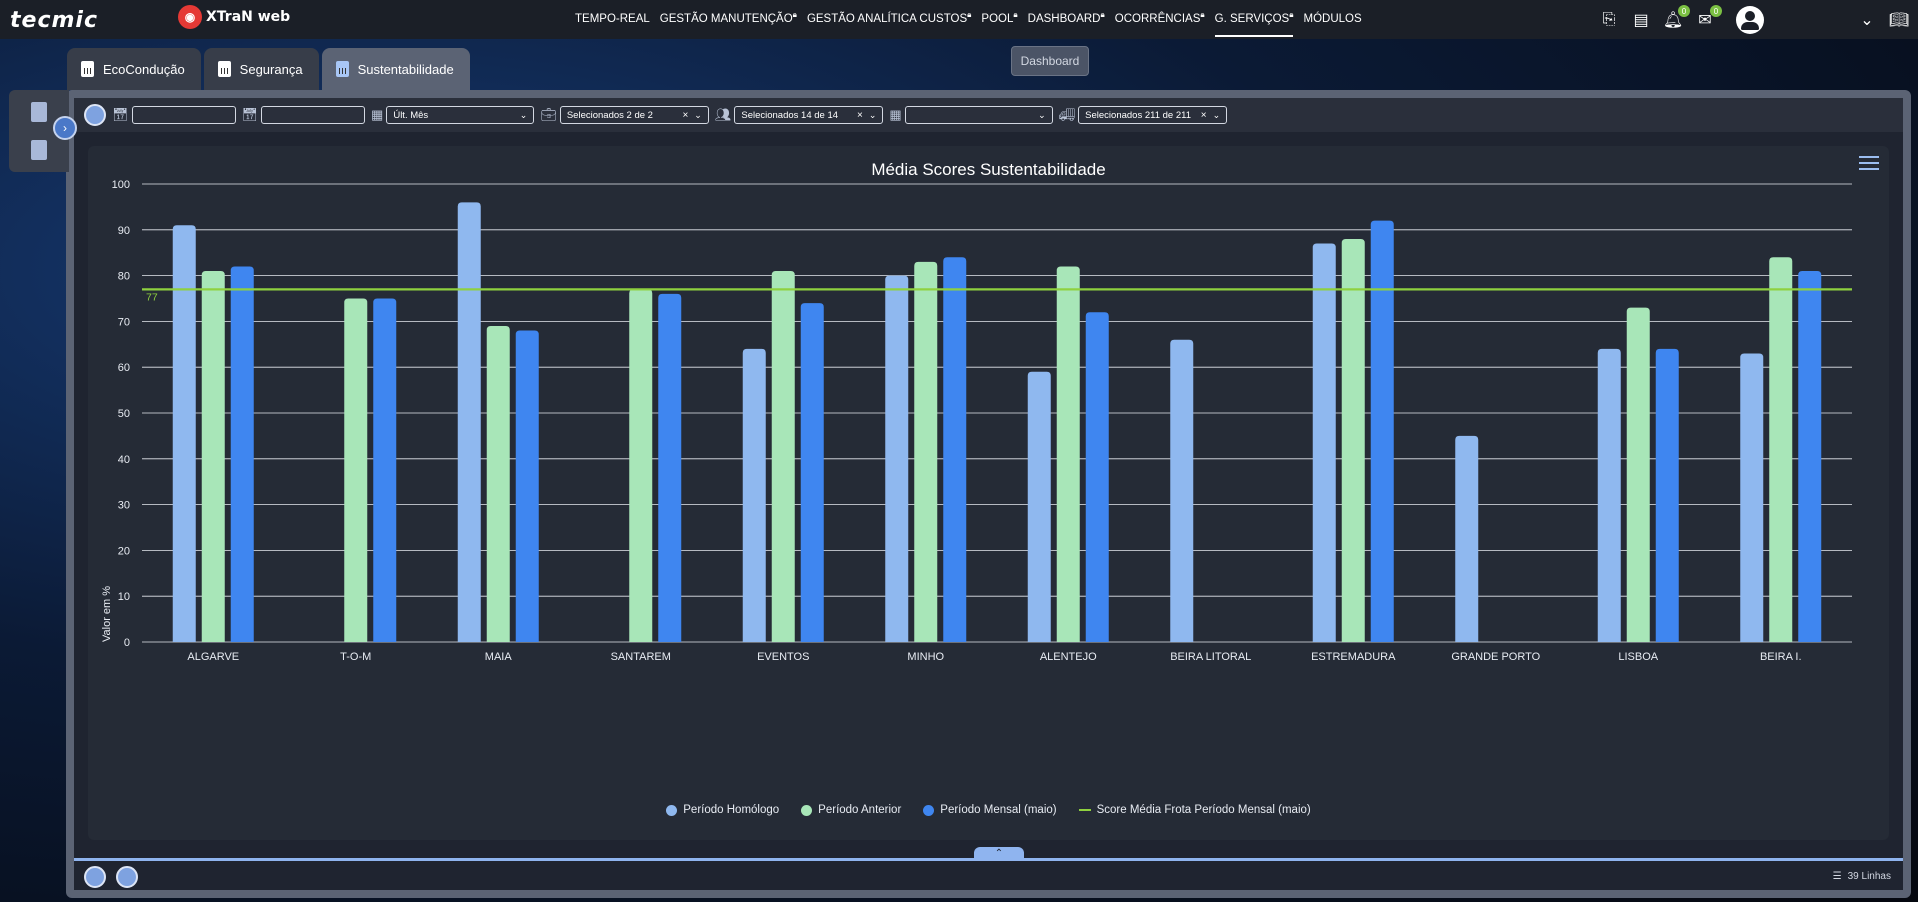  I want to click on book-icon: 📖︎, so click(1899, 20).